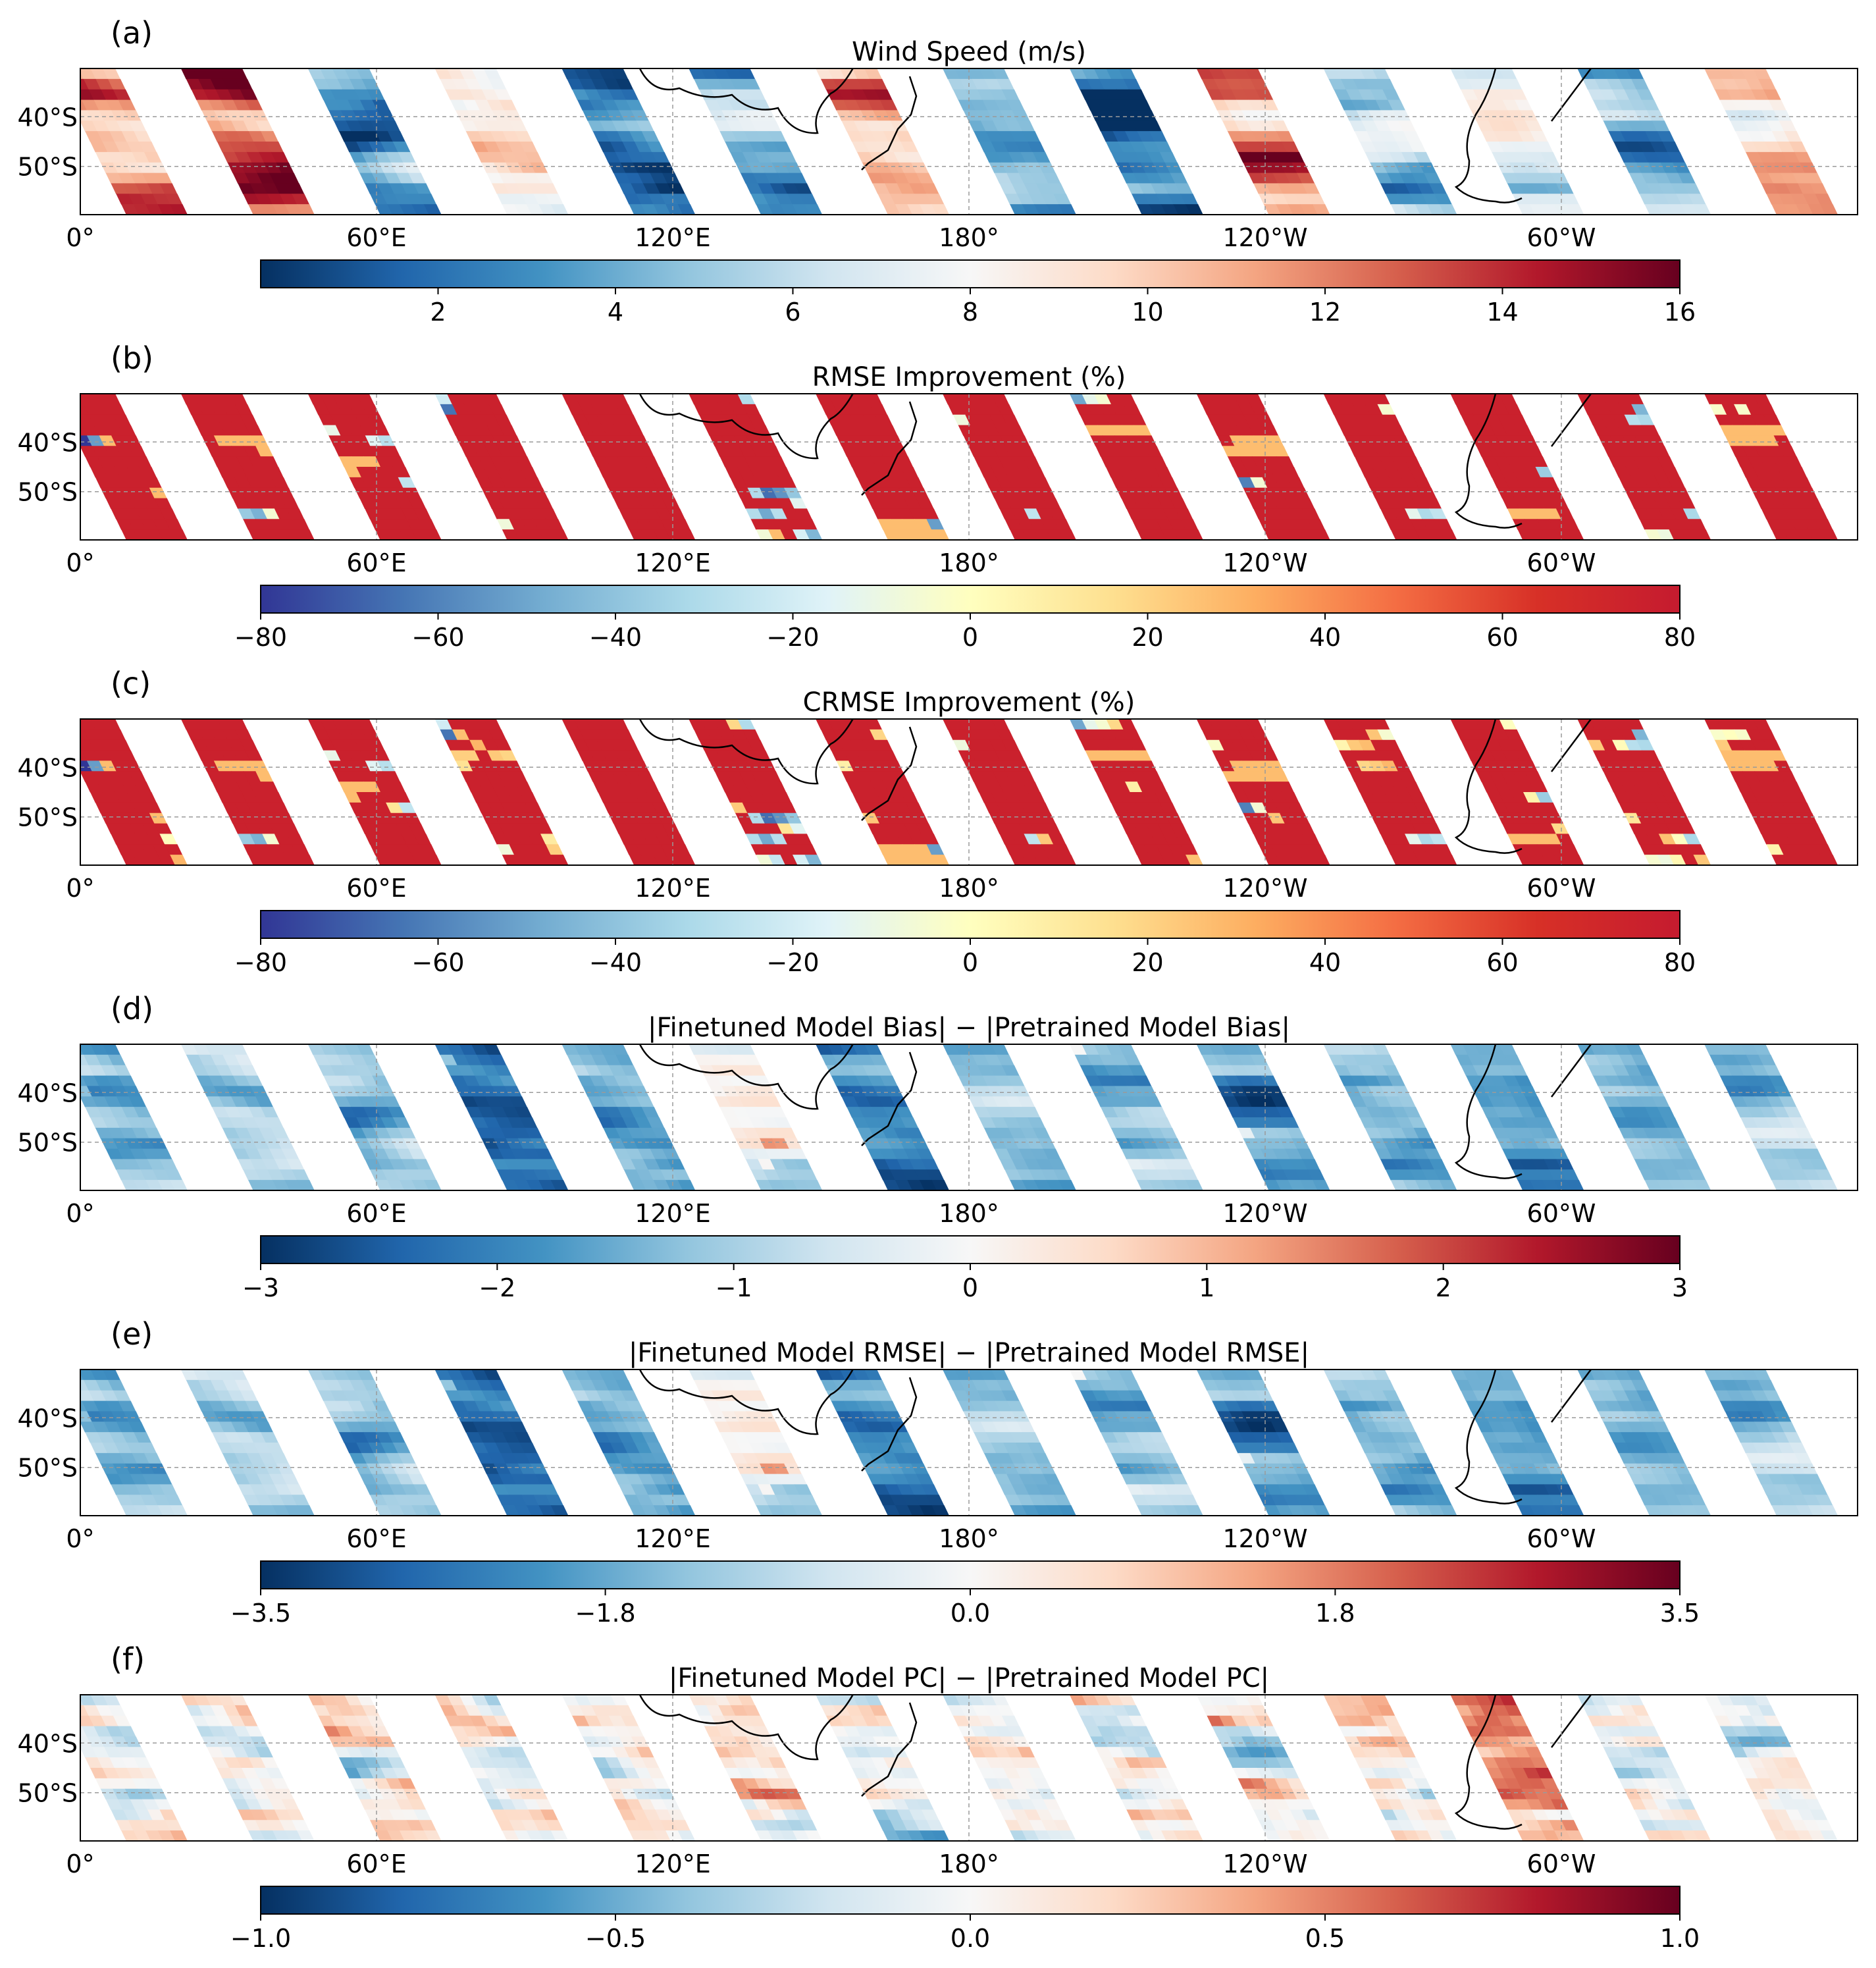  I want to click on colorbar-tick-label: −1, so click(734, 1287).